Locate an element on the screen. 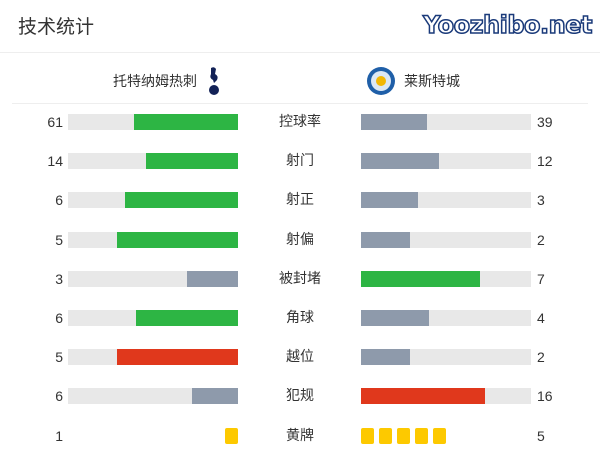 This screenshot has height=455, width=600. stat-row: 6 犯规 16 is located at coordinates (300, 396).